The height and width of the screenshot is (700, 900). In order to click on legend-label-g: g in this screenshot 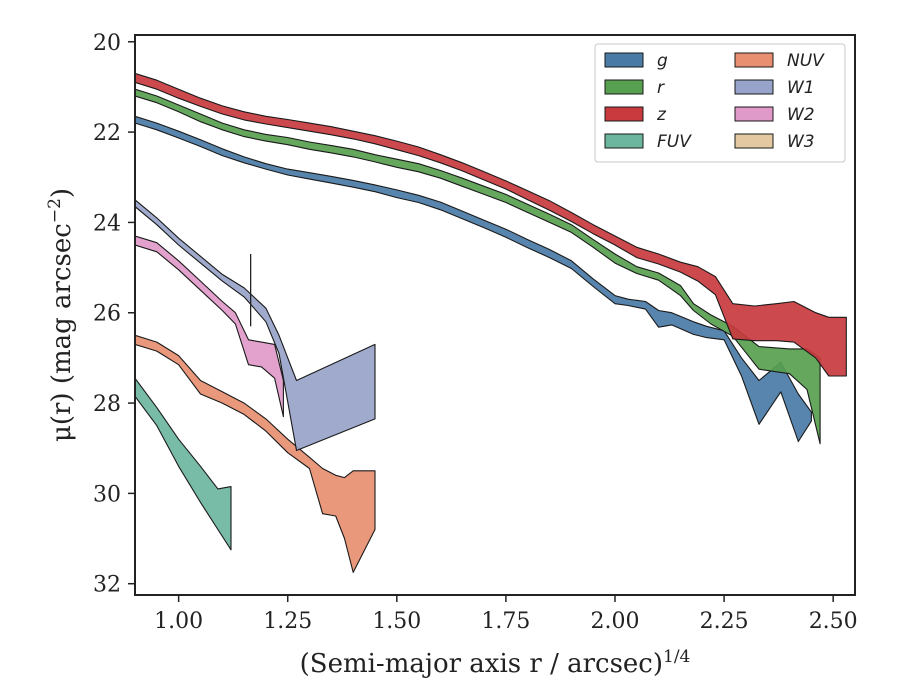, I will do `click(662, 61)`.